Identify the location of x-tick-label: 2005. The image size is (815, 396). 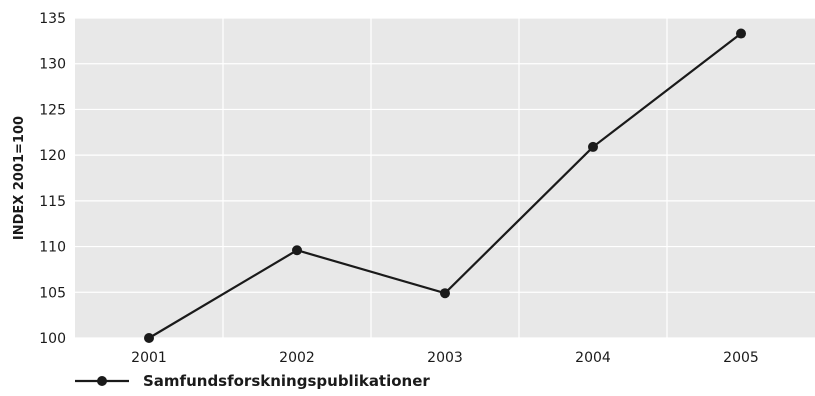
(741, 358).